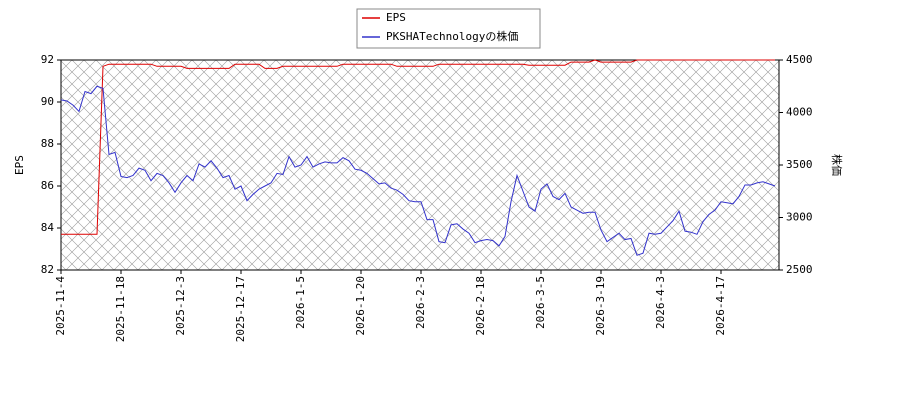 Image resolution: width=900 pixels, height=404 pixels. Describe the element at coordinates (540, 302) in the screenshot. I see `x-tick-label: 2026-3-5` at that location.